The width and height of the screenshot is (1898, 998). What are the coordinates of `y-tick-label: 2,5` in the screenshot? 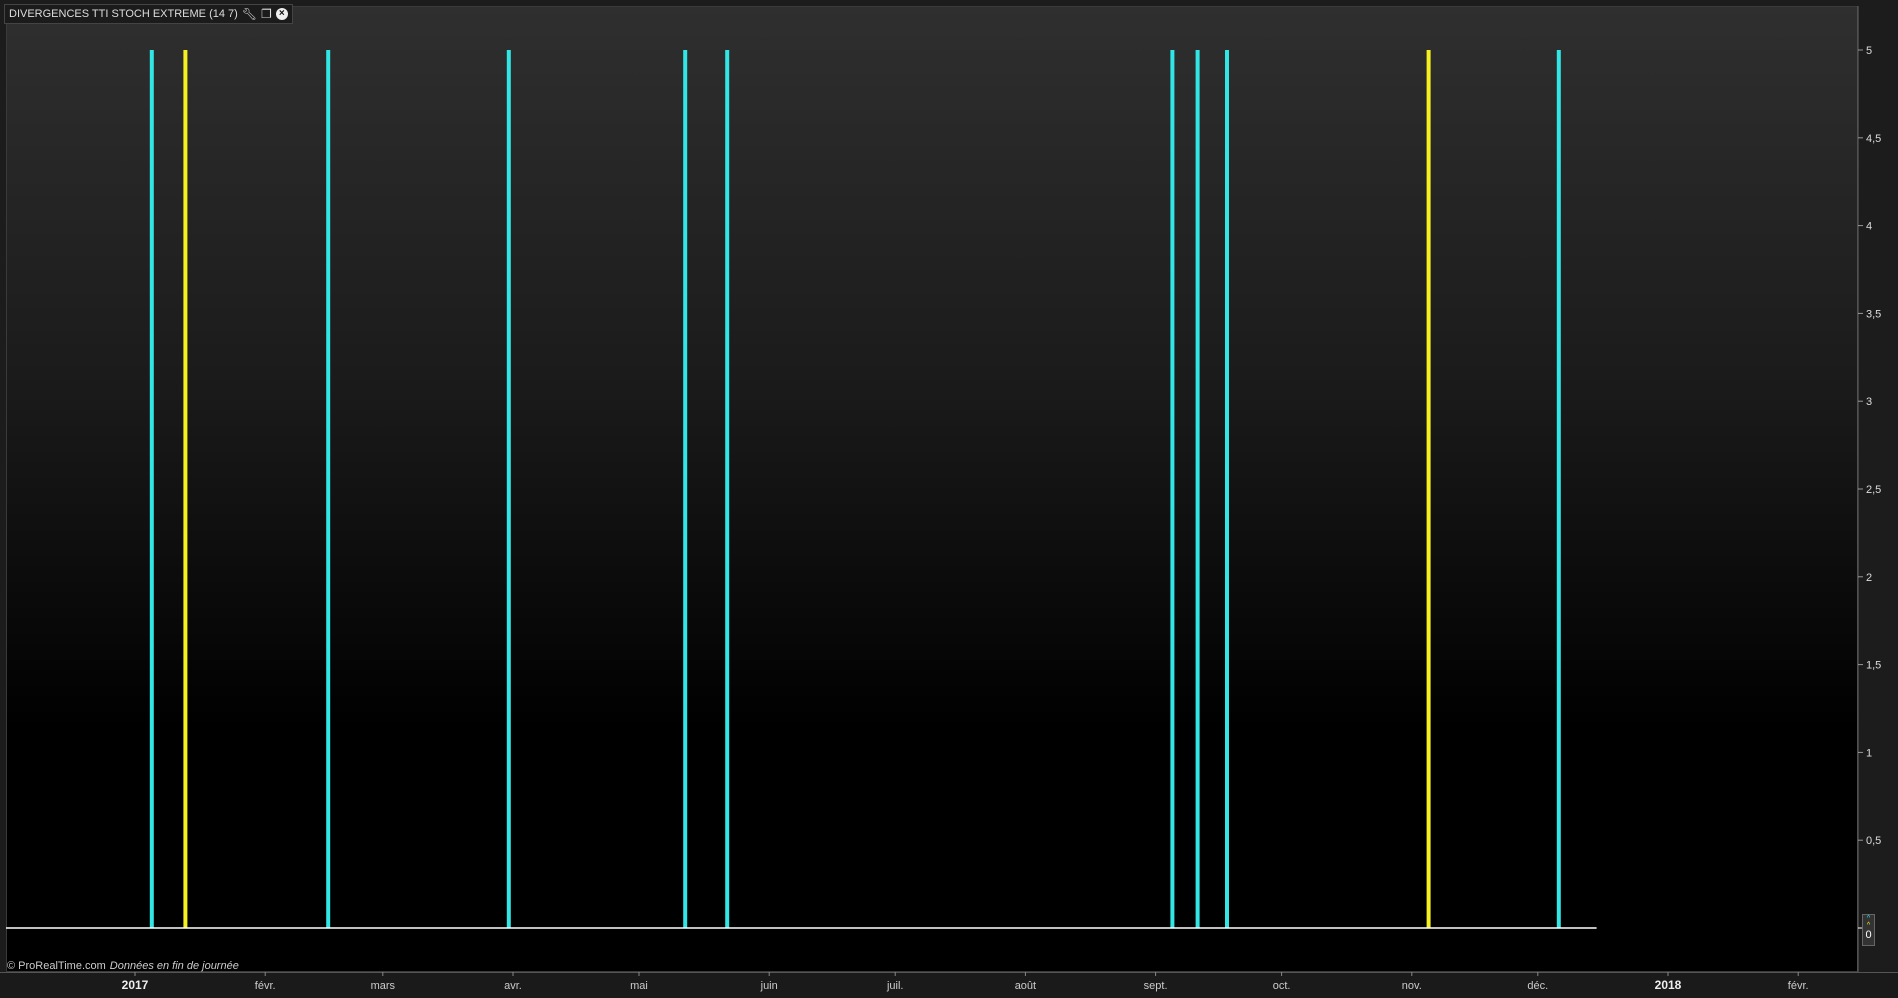 It's located at (1873, 490).